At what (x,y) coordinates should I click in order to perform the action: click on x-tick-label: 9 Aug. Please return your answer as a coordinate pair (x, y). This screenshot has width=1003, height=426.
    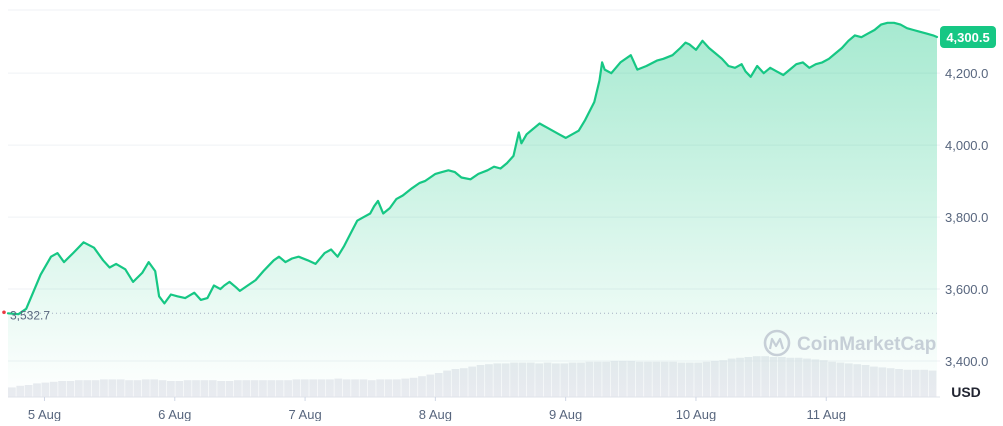
    Looking at the image, I should click on (565, 414).